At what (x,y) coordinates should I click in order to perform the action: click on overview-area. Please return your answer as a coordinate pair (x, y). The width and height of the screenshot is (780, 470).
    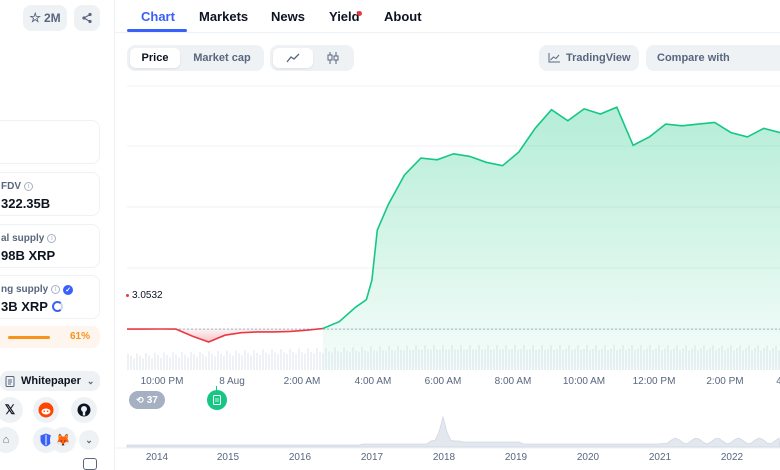
    Looking at the image, I should click on (453, 431).